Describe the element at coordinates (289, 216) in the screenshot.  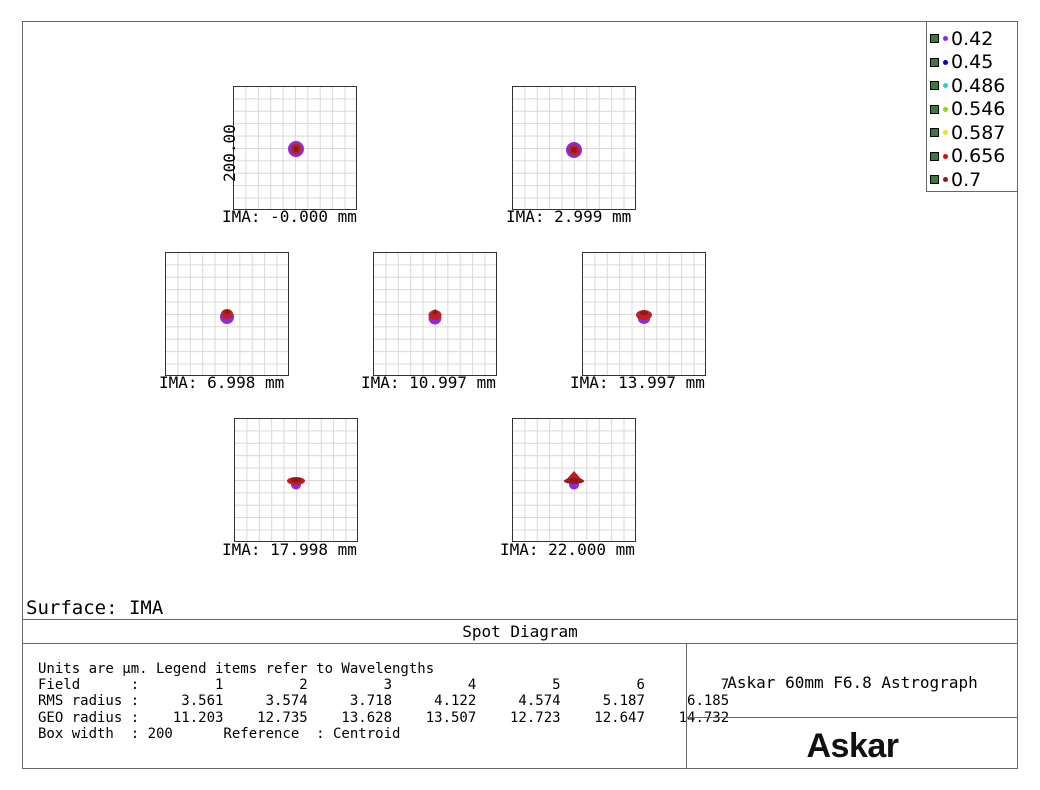
I see `field-label-1: IMA: -0.000 mm` at that location.